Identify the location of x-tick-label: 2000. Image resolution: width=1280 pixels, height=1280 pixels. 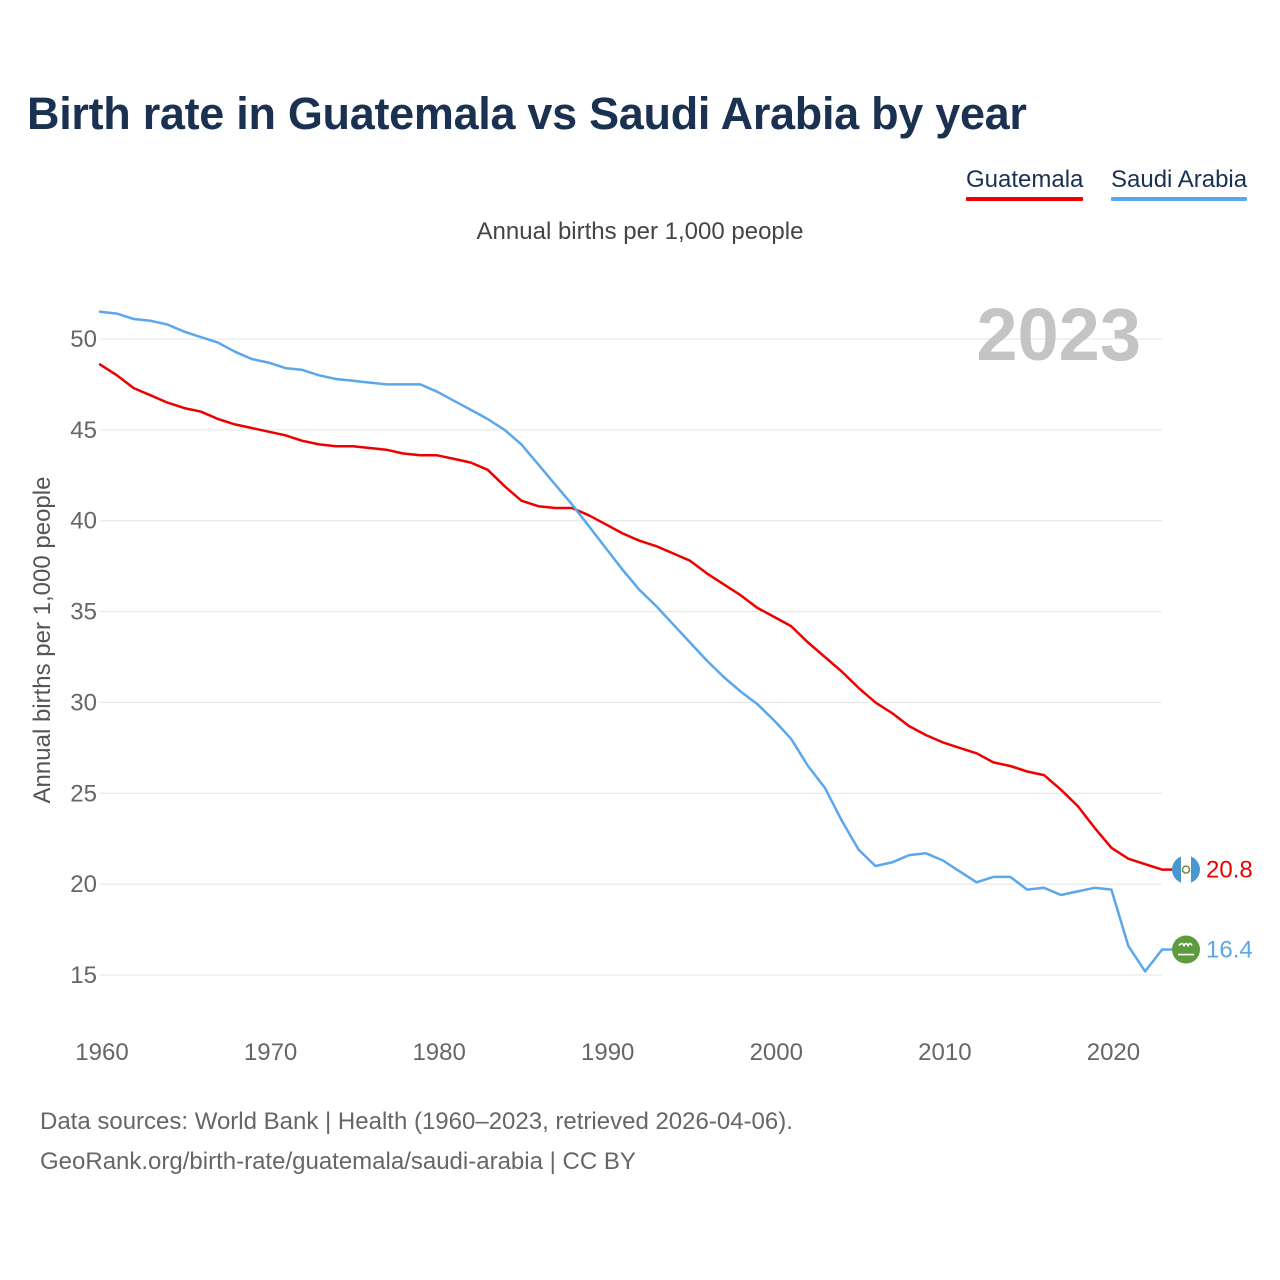
(776, 1052).